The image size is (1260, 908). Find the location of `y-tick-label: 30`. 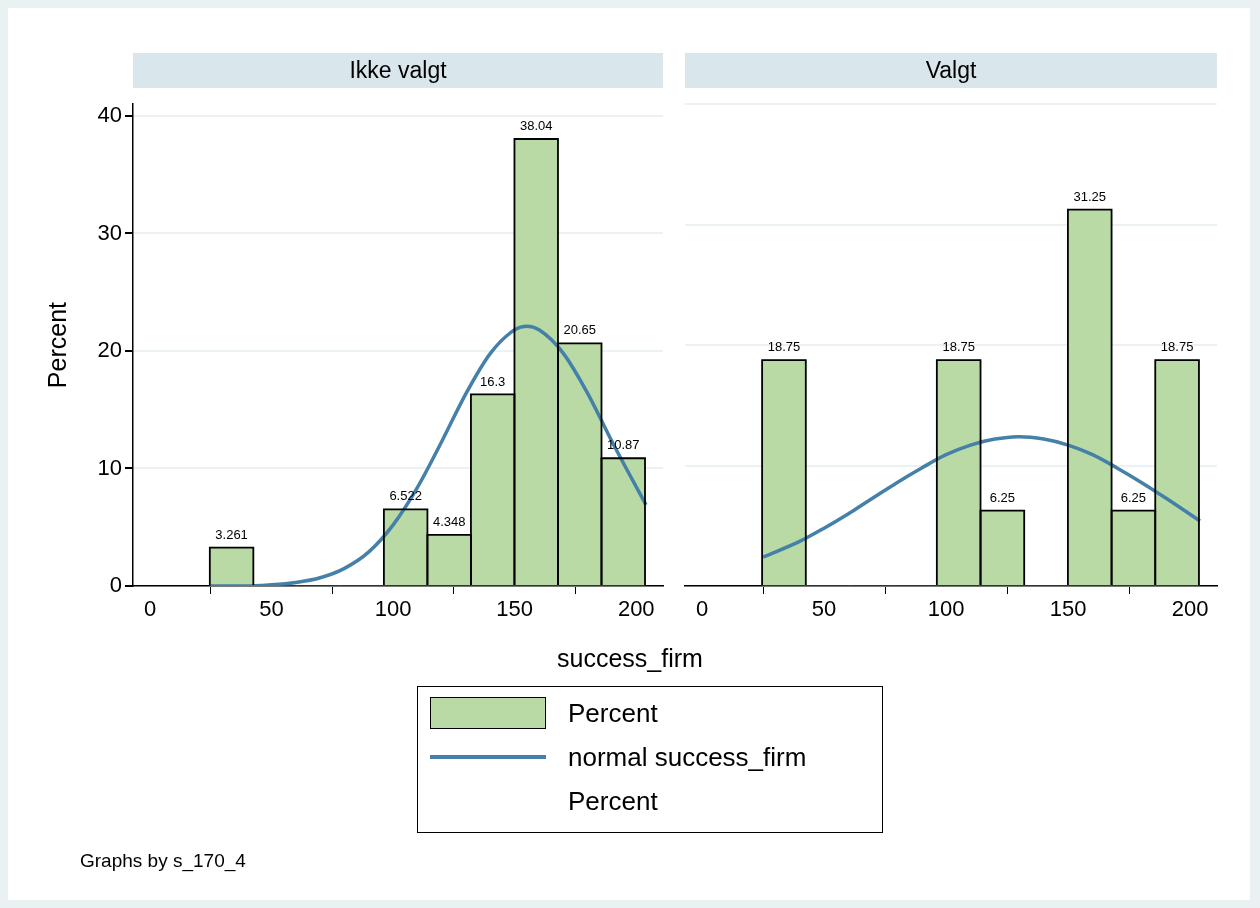

y-tick-label: 30 is located at coordinates (109, 232).